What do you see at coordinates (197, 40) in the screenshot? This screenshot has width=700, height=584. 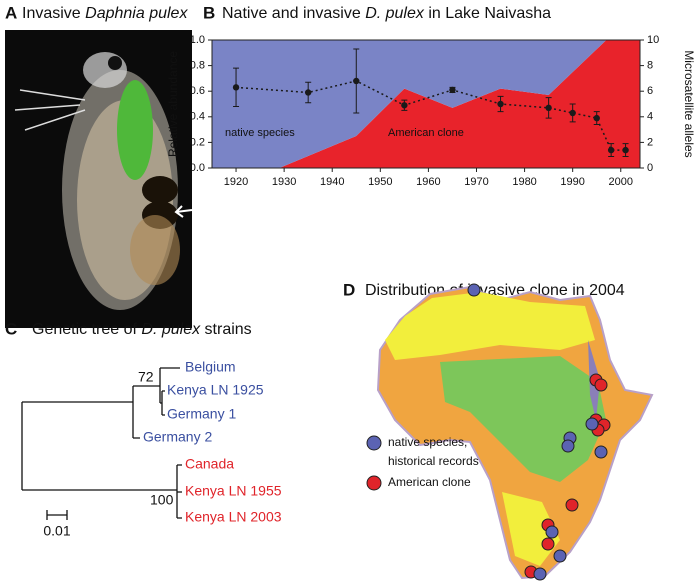 I see `y-tick-label: 1.0` at bounding box center [197, 40].